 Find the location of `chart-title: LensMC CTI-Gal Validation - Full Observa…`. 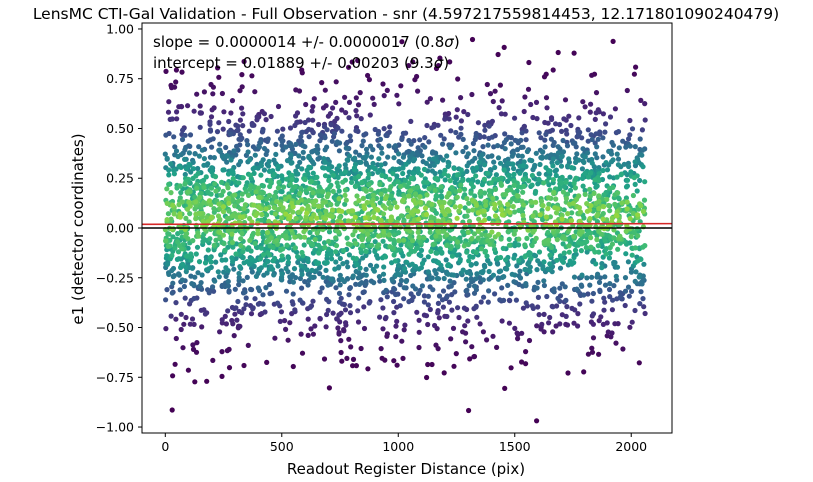

chart-title: LensMC CTI-Gal Validation - Full Observa… is located at coordinates (406, 14).